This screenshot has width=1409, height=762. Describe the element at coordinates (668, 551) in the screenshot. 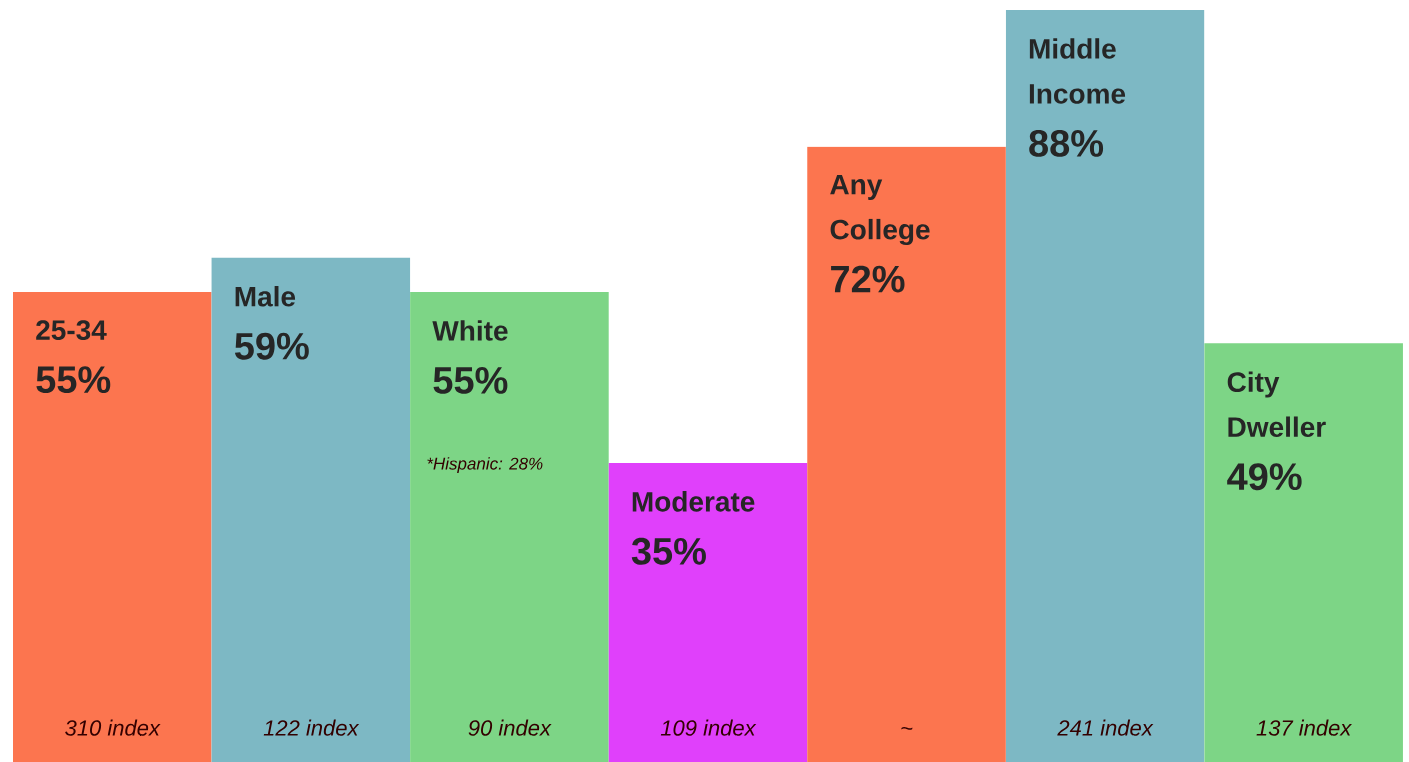

I see `data-label: 35%` at that location.